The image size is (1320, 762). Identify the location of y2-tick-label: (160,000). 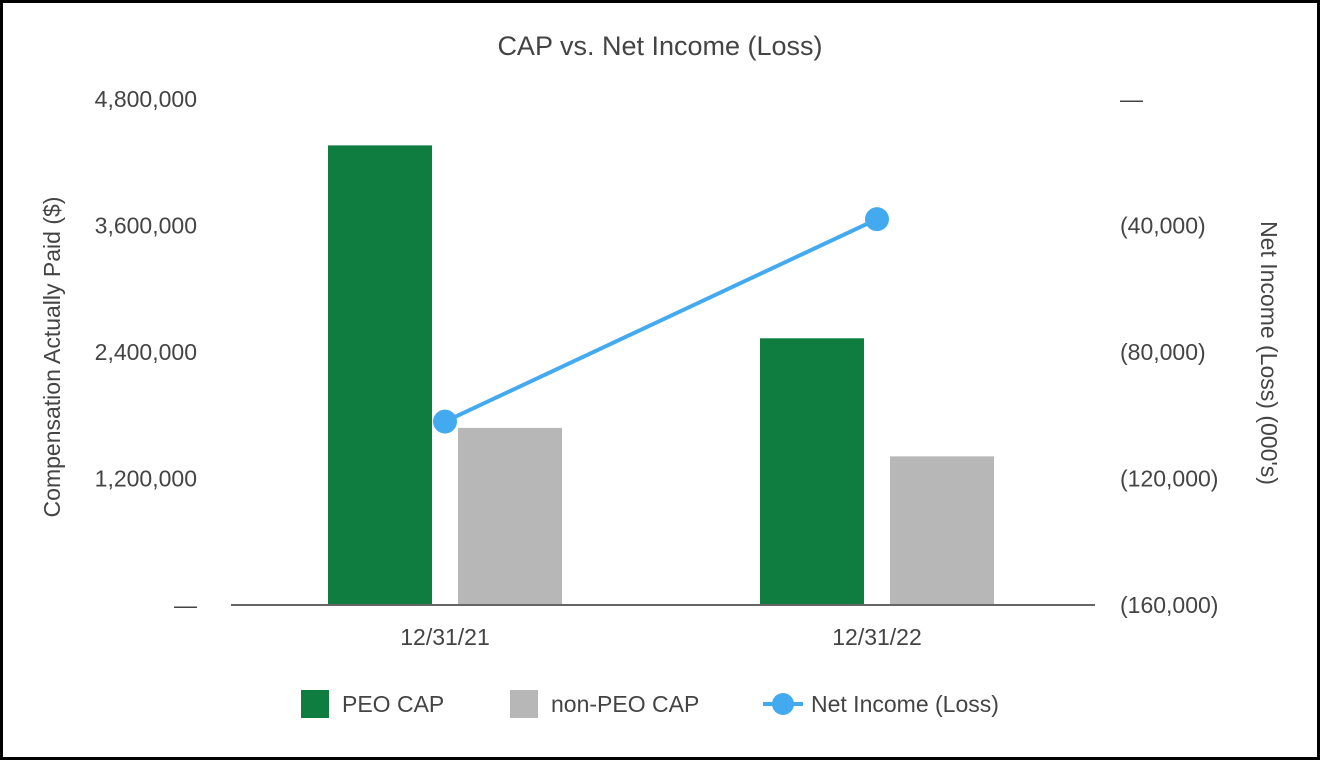
(1169, 605).